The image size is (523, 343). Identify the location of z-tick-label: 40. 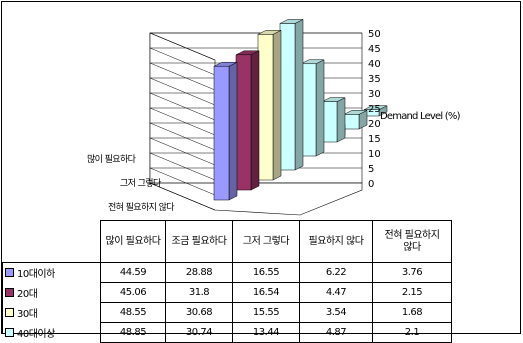
(374, 64).